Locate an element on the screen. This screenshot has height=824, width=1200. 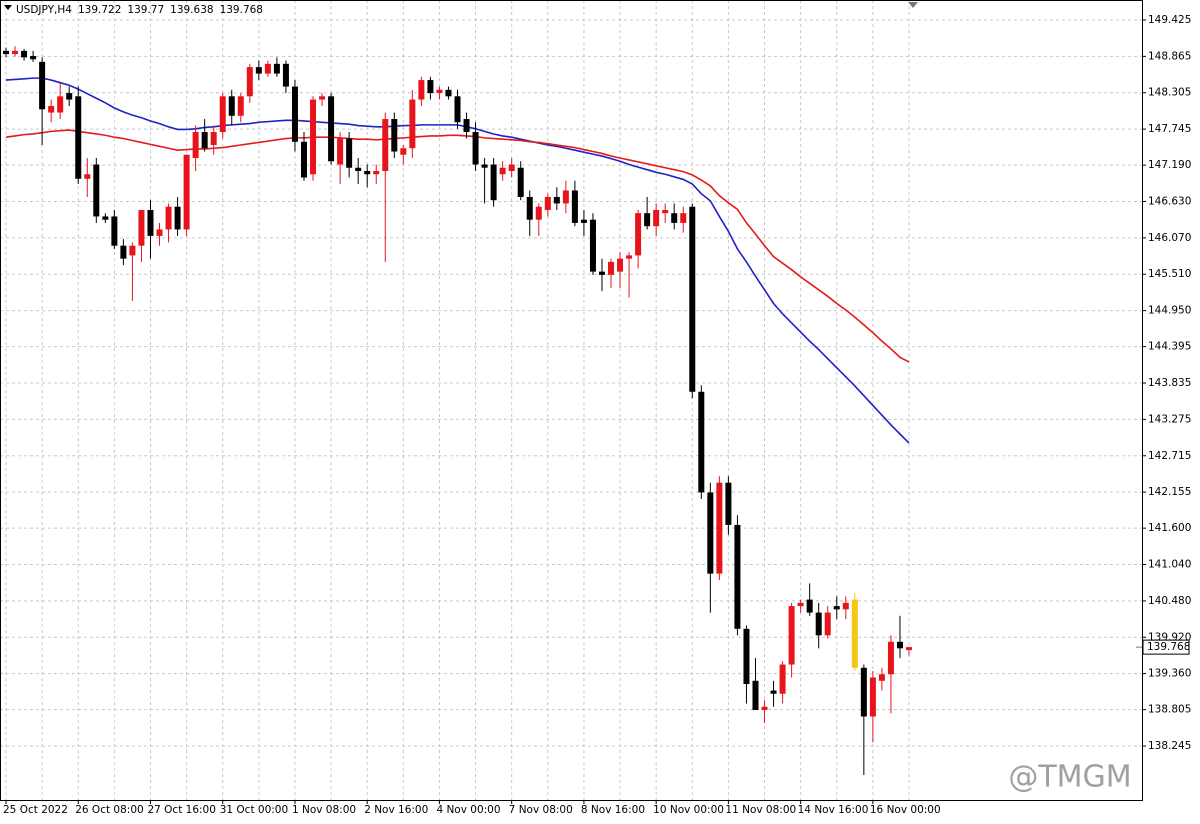
y-tick-label: 140.480 is located at coordinates (1169, 601).